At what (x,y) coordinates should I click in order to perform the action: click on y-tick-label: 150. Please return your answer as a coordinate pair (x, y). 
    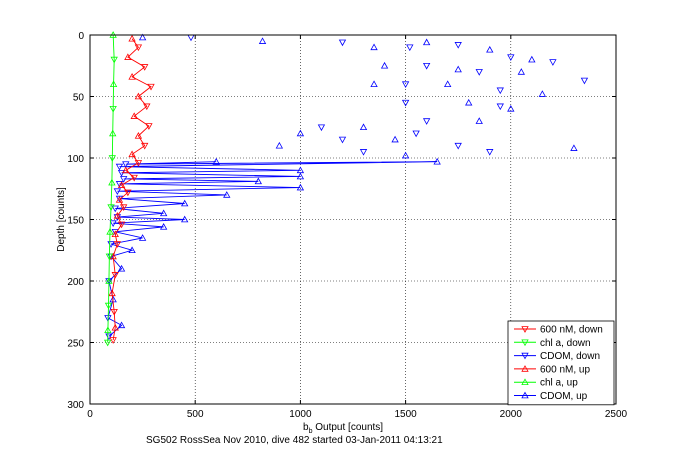
    Looking at the image, I should click on (75, 221).